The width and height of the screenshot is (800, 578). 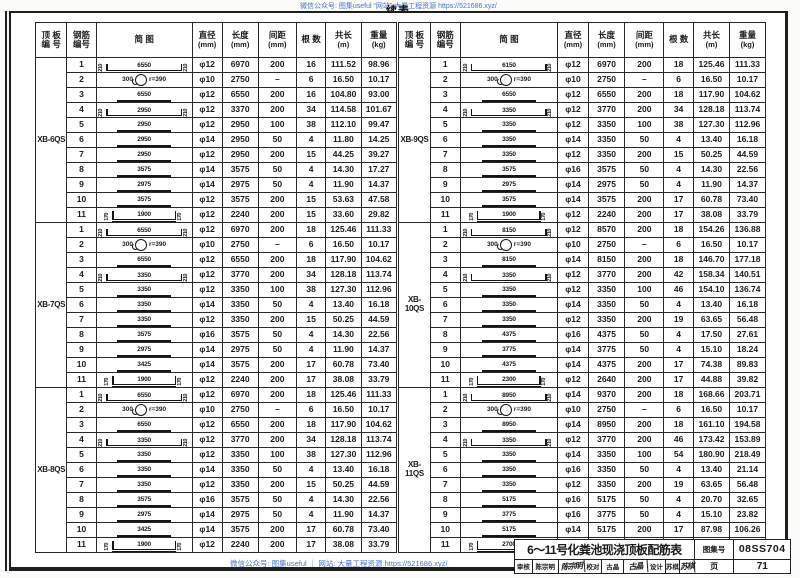 I want to click on table-row: 6 3350 φ14 3350 50 4 13.40 16.18, so click(x=583, y=140).